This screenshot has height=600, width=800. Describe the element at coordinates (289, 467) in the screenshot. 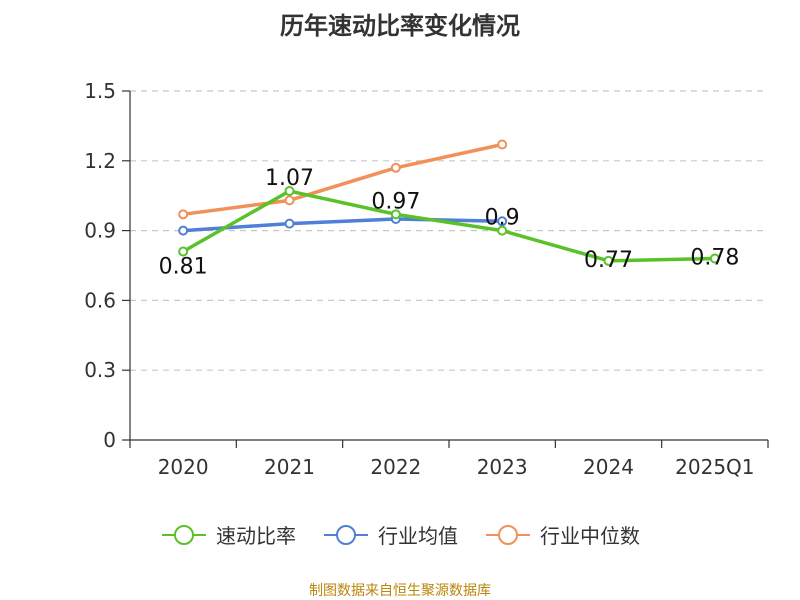

I see `x-tick-label: 2021` at that location.